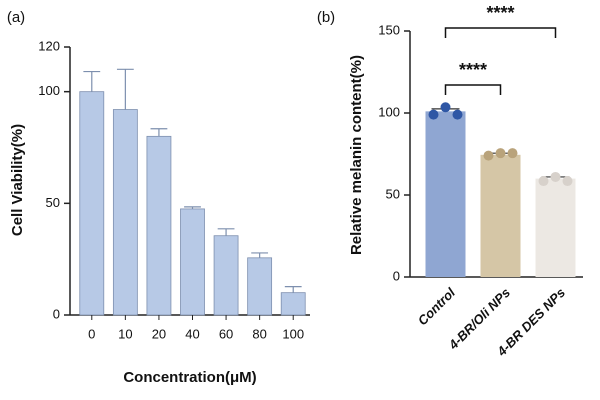  Describe the element at coordinates (189, 377) in the screenshot. I see `x-axis-title: Concentration(μM)` at that location.